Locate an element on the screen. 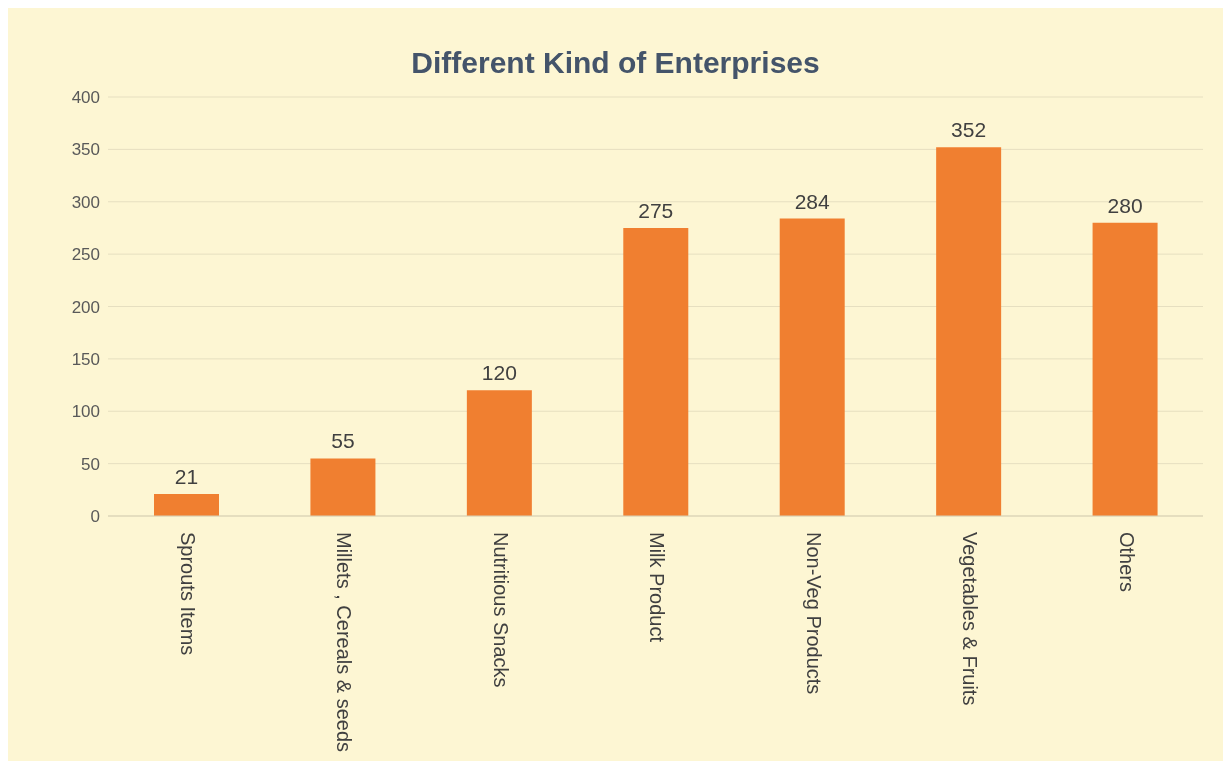 Image resolution: width=1231 pixels, height=769 pixels. data-label: 120 is located at coordinates (499, 373).